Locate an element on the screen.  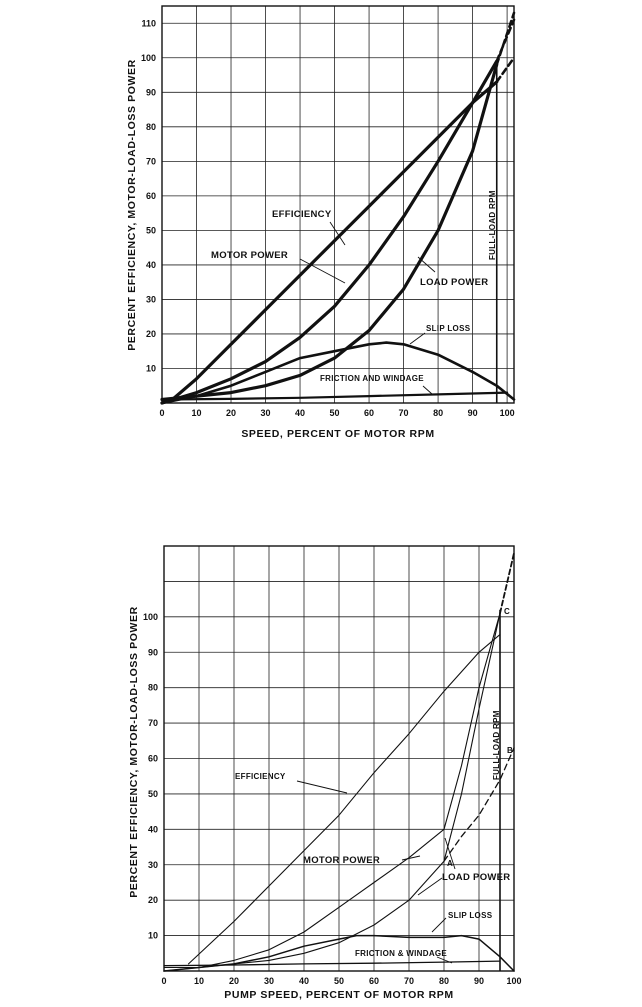
x-axis-label-top: SPEED, PERCENT OF MOTOR RPM is located at coordinates (337, 434).